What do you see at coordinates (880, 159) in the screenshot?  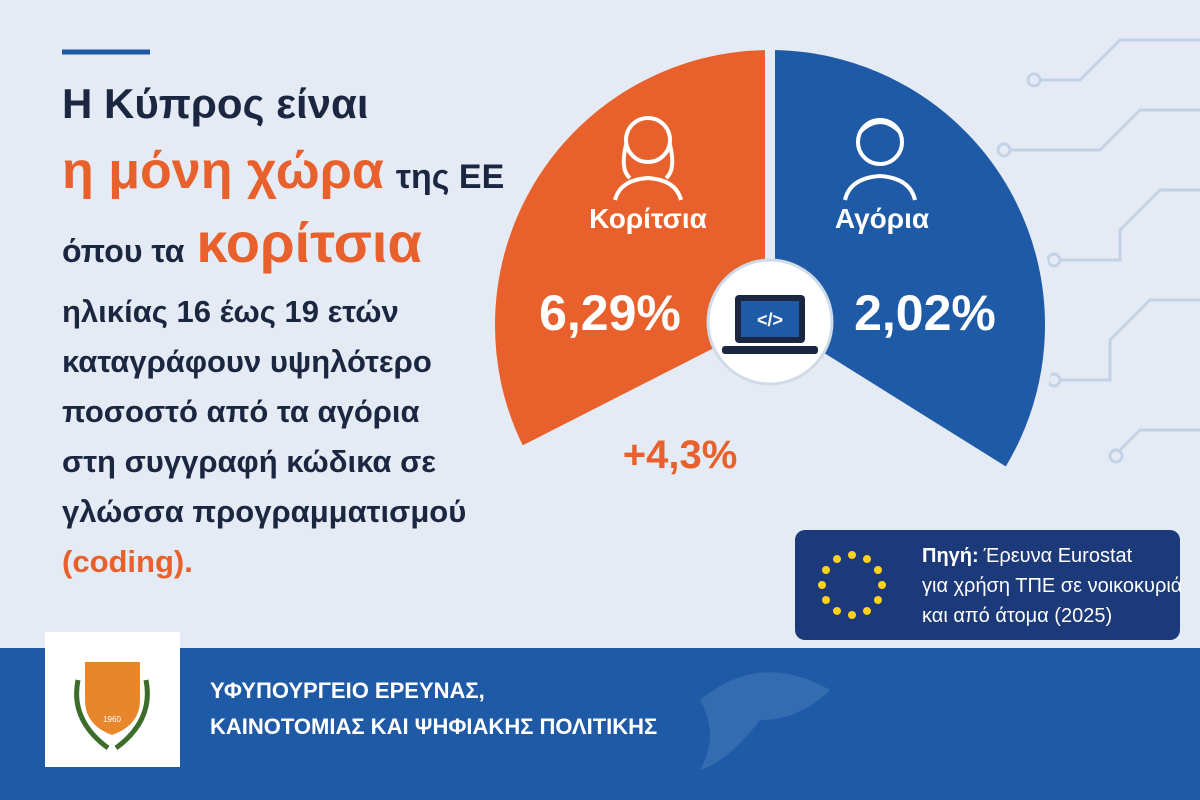 I see `boy-icon` at bounding box center [880, 159].